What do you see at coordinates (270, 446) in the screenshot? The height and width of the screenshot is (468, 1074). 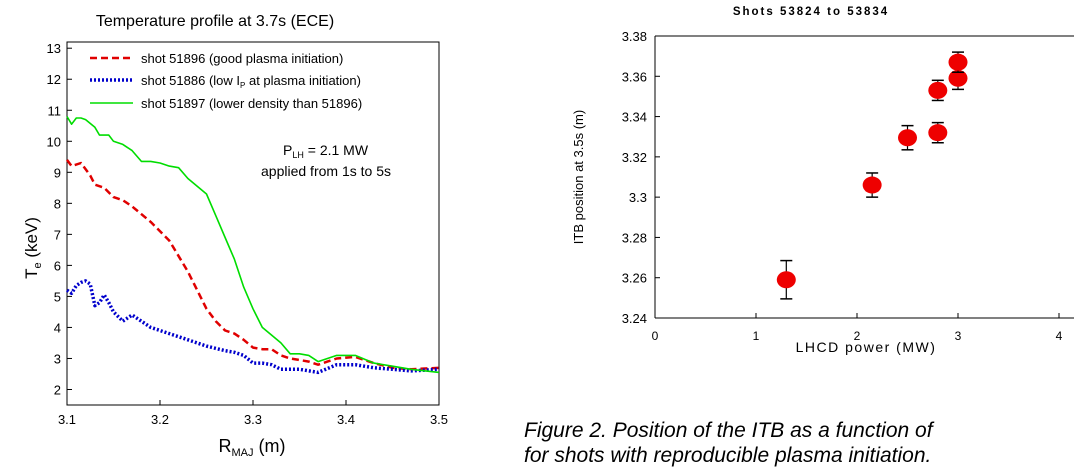 I see `left-x-label-unit: (m)` at bounding box center [270, 446].